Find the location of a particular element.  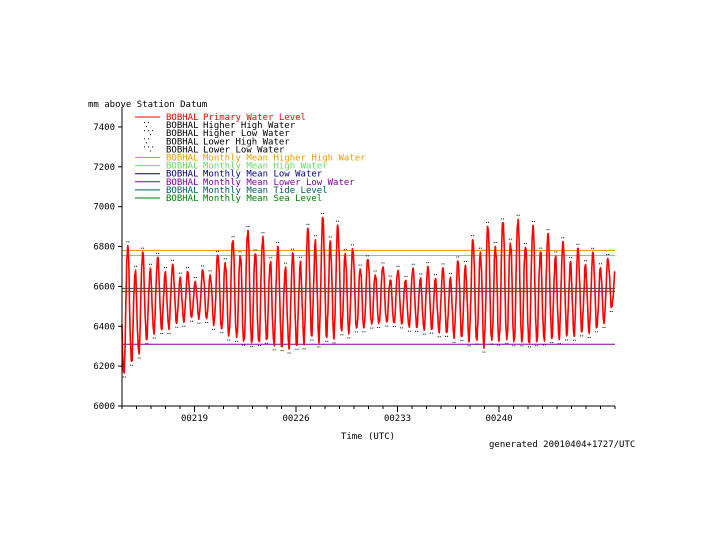

y-tick-label: 6200 is located at coordinates (104, 367).